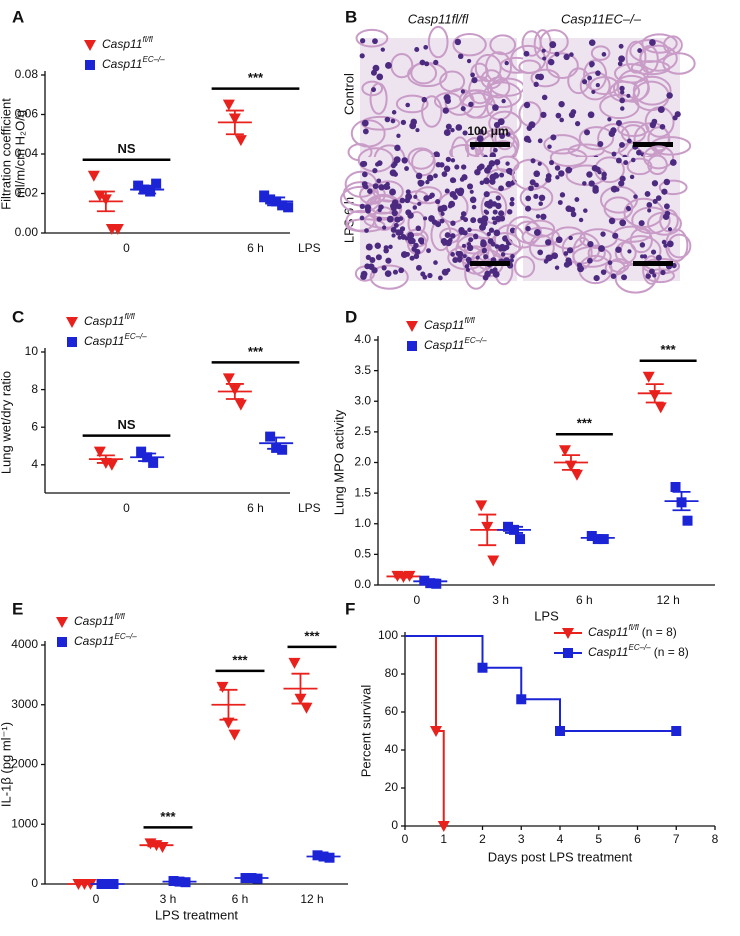 The width and height of the screenshot is (740, 936). Describe the element at coordinates (392, 749) in the screenshot. I see `y-tick-label: 40` at that location.